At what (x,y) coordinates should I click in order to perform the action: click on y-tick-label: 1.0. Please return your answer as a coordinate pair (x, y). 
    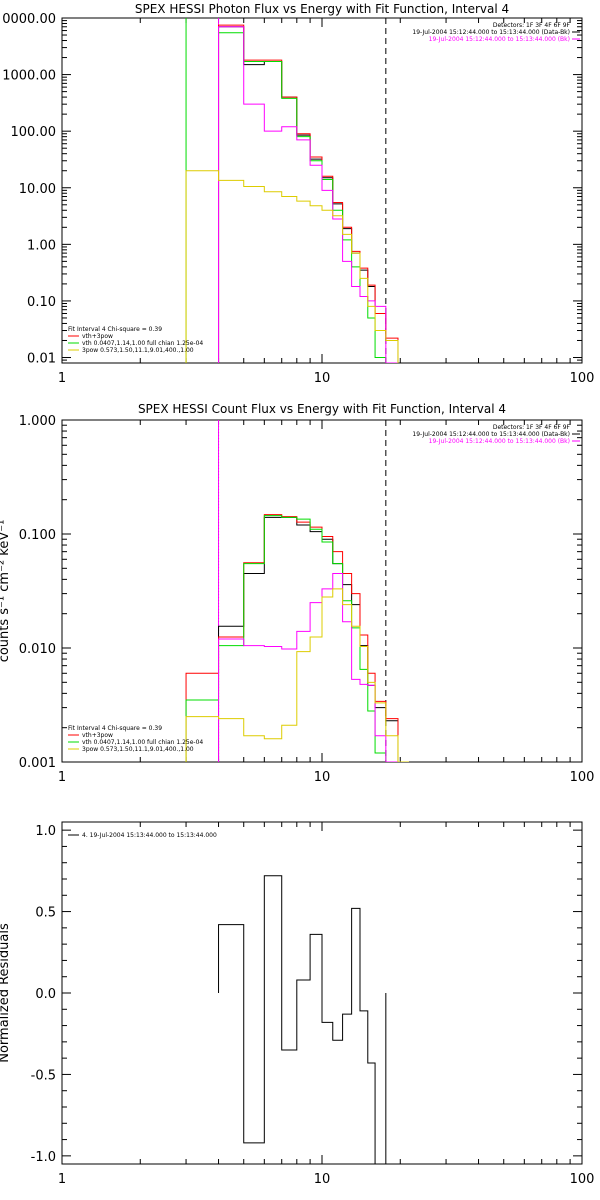
    Looking at the image, I should click on (45, 831).